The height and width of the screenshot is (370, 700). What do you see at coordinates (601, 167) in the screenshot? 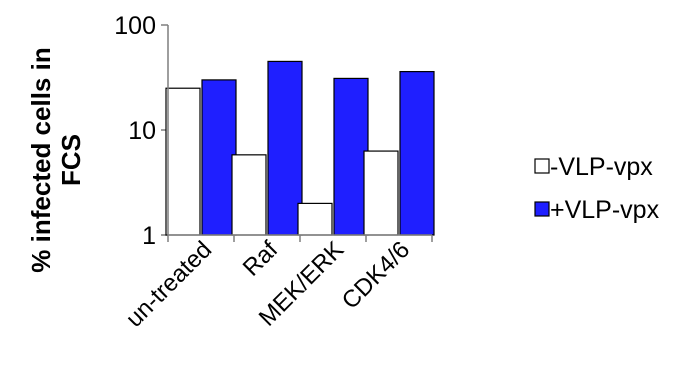
I see `legend-label-0: -VLP-vpx` at bounding box center [601, 167].